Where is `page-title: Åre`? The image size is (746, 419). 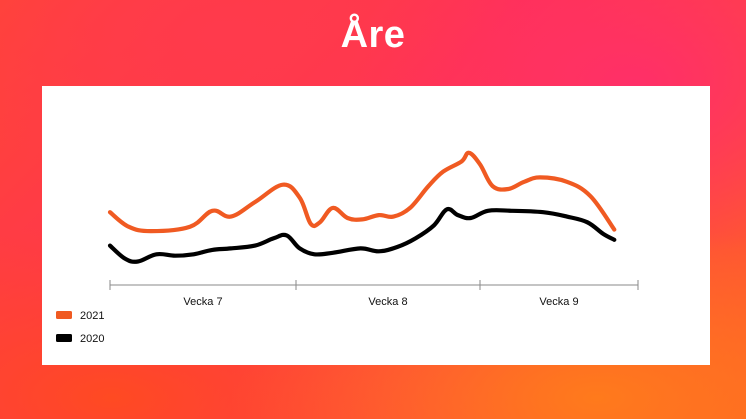 page-title: Åre is located at coordinates (373, 35).